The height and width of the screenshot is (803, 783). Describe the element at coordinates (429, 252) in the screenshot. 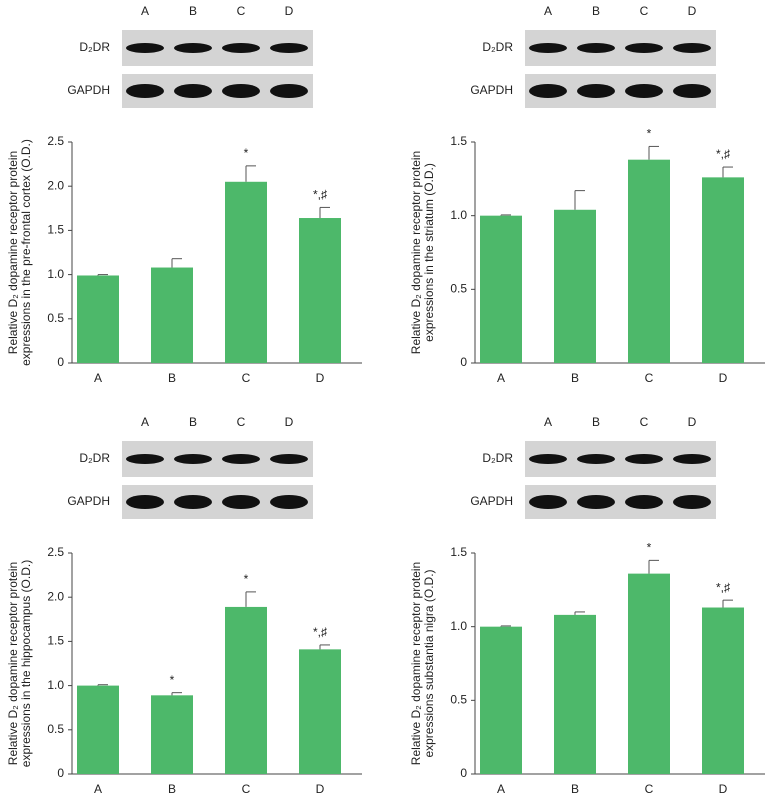

I see `y-axis-label: expressions in the striatum (O.D.)` at that location.